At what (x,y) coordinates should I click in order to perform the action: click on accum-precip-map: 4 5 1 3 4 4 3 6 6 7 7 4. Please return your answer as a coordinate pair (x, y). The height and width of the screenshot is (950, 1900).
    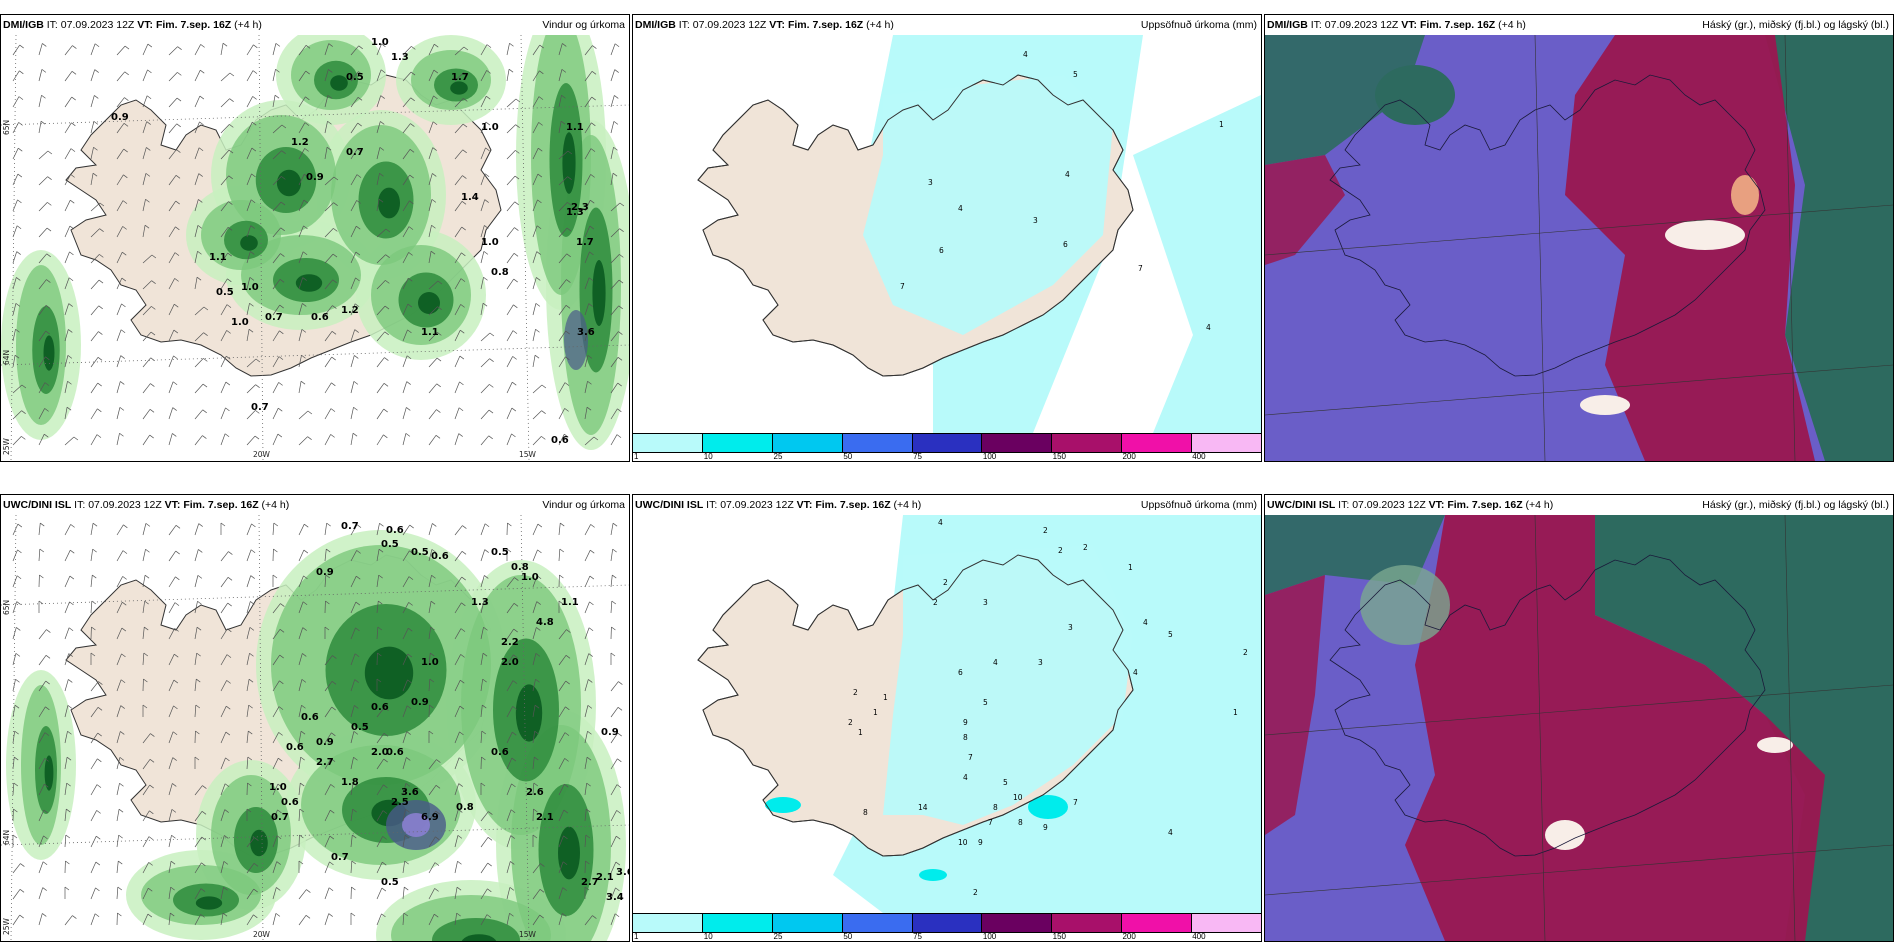
    Looking at the image, I should click on (947, 234).